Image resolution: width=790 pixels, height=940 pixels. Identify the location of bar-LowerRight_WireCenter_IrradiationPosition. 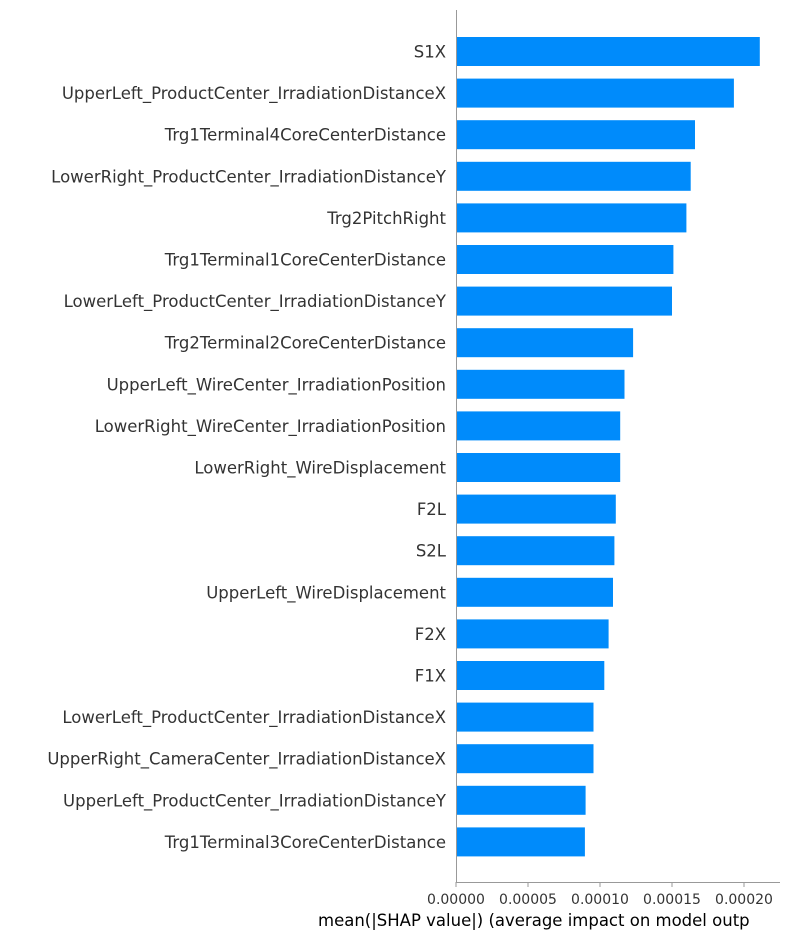
(538, 426).